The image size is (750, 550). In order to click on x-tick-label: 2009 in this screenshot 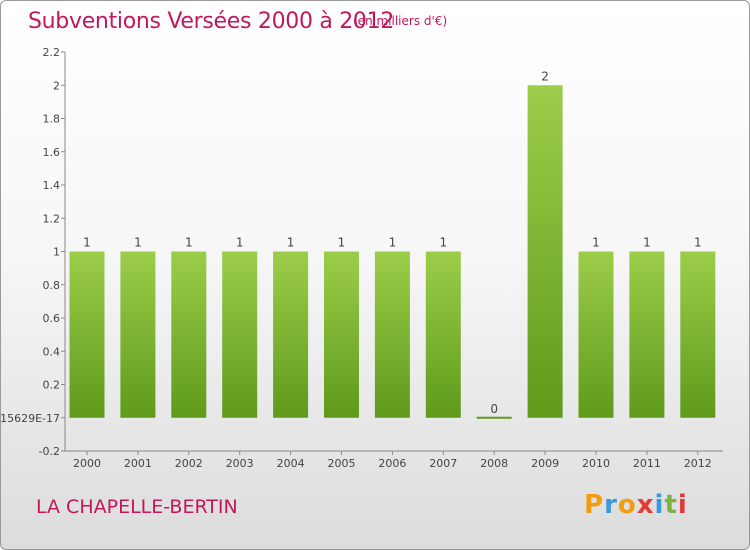, I will do `click(545, 463)`.